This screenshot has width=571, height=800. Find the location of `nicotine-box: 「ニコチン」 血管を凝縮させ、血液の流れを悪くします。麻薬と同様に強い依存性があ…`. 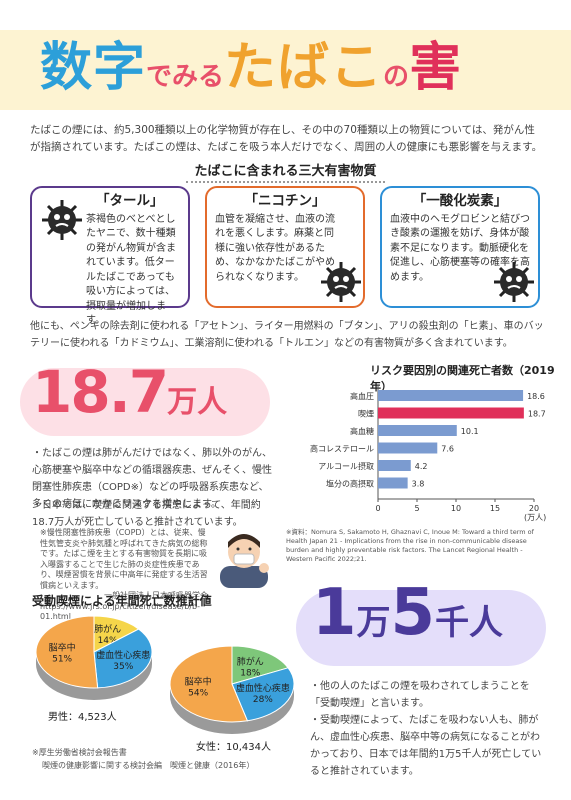

nicotine-box: 「ニコチン」 血管を凝縮させ、血液の流れを悪くします。麻薬と同様に強い依存性があ… is located at coordinates (285, 247).